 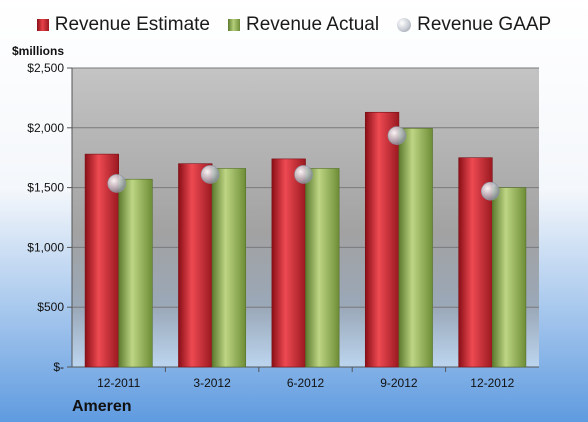 I want to click on x-tick-label: 9-2012, so click(x=399, y=383).